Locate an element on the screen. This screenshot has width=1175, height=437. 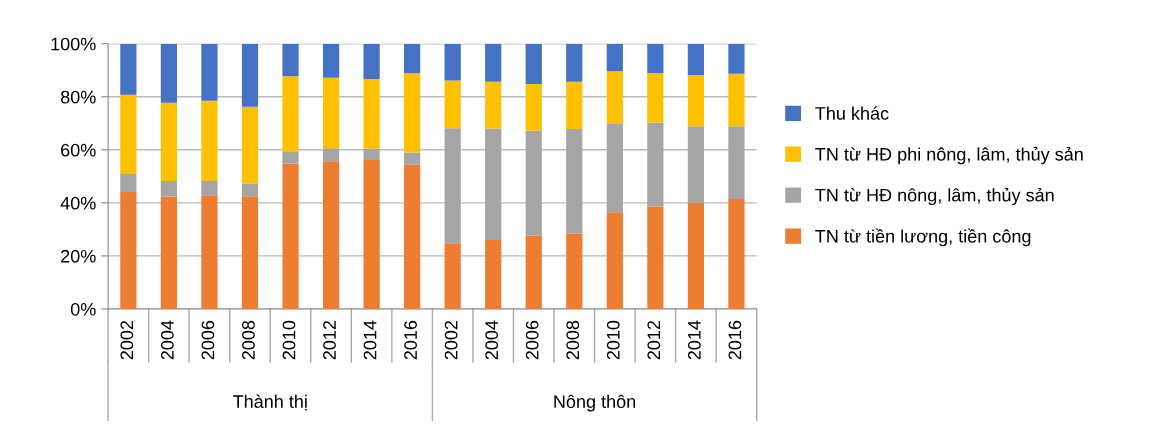
text: Nông thôn is located at coordinates (595, 403).